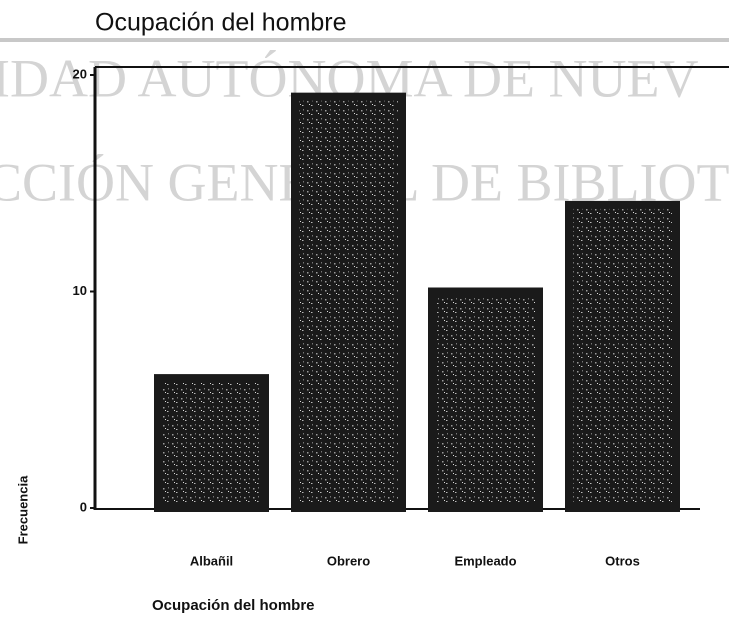 The height and width of the screenshot is (628, 729). Describe the element at coordinates (80, 73) in the screenshot. I see `y-tick-label: 20` at that location.